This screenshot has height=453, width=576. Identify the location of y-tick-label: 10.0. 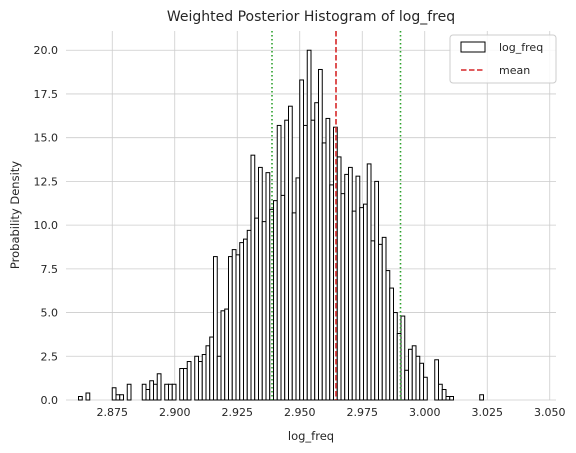
(46, 225).